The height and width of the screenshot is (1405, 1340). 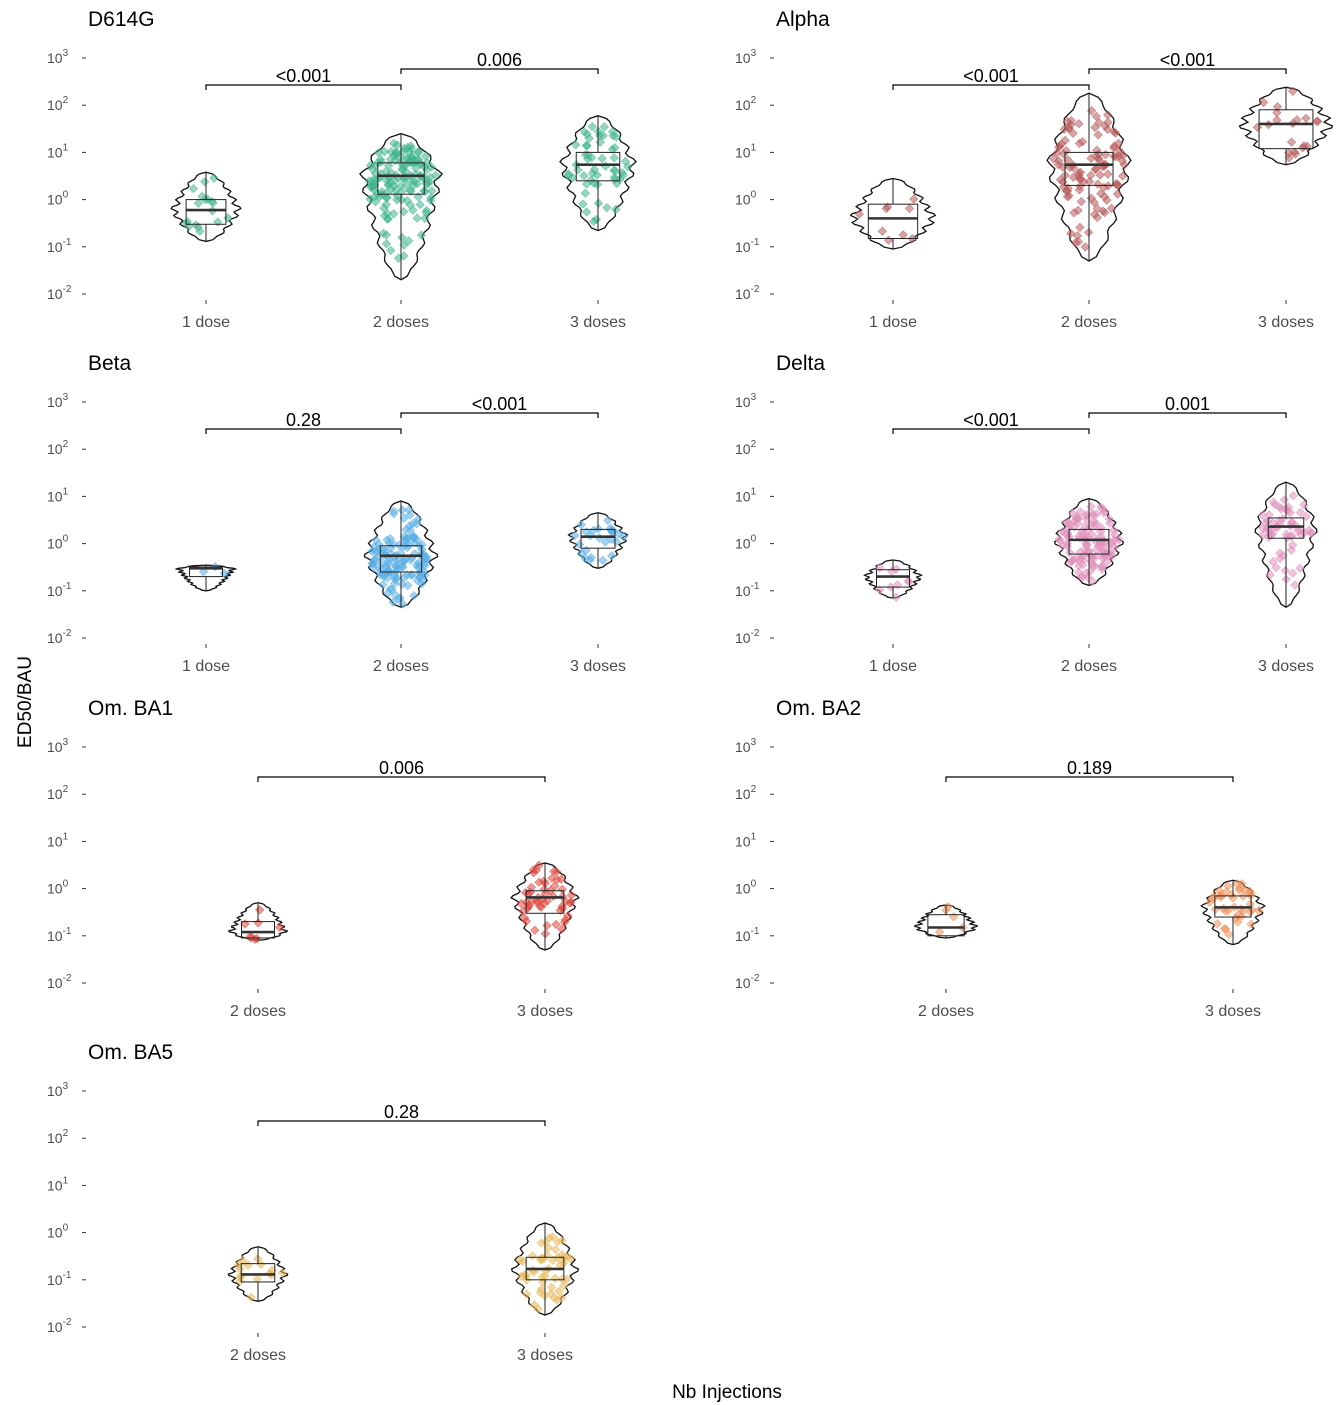 I want to click on y-tick-label: 10⁻², so click(x=59, y=982).